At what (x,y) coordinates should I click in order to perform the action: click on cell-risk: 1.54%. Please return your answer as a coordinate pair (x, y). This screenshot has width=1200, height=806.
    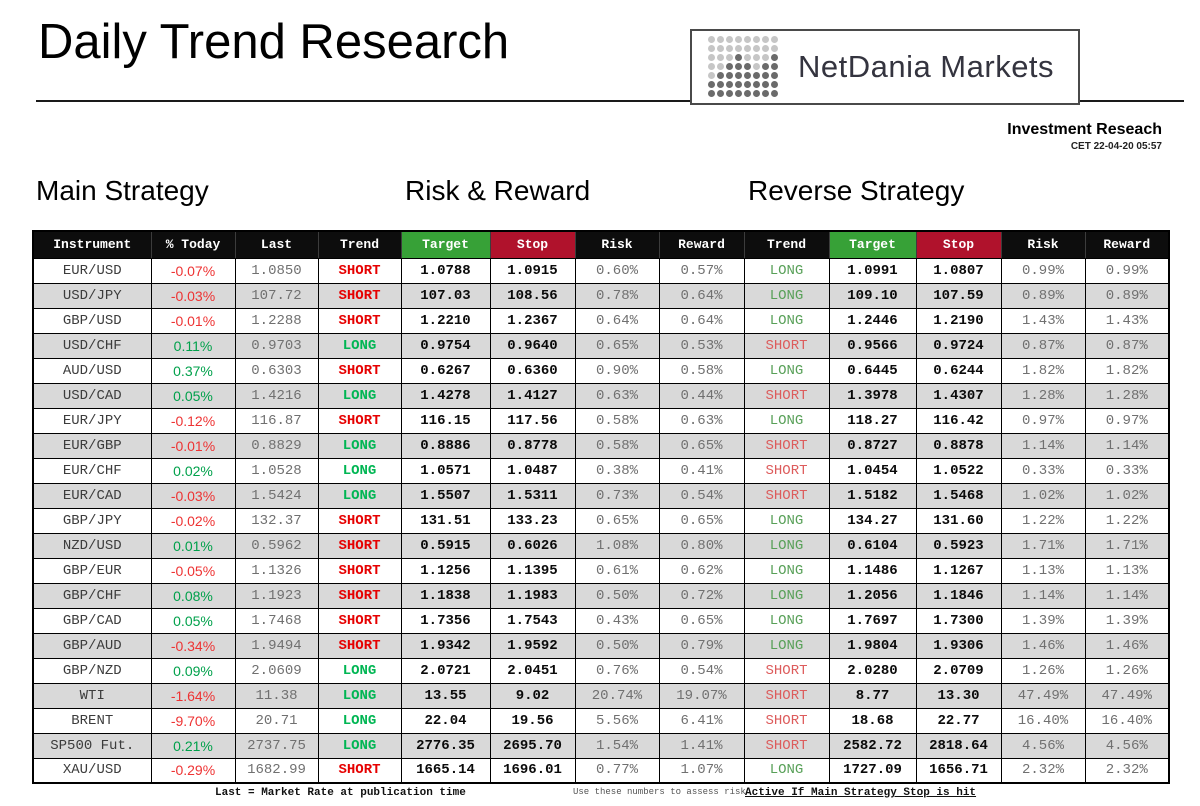
    Looking at the image, I should click on (617, 745).